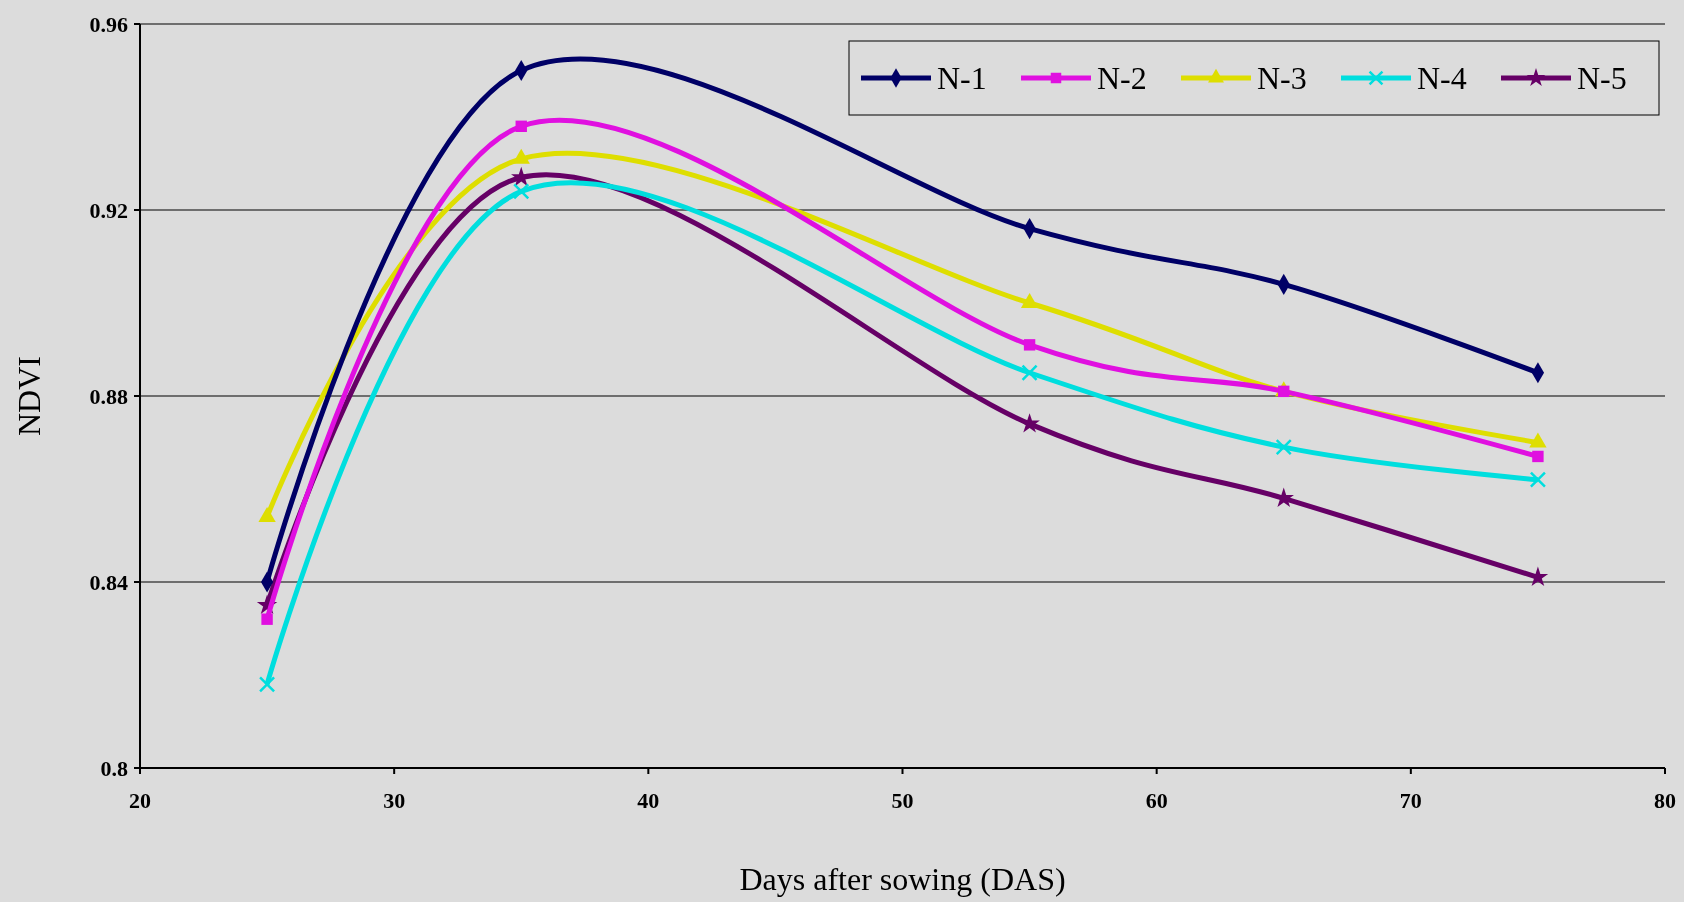 This screenshot has height=902, width=1684. Describe the element at coordinates (108, 582) in the screenshot. I see `y-tick-label: 0.84` at that location.